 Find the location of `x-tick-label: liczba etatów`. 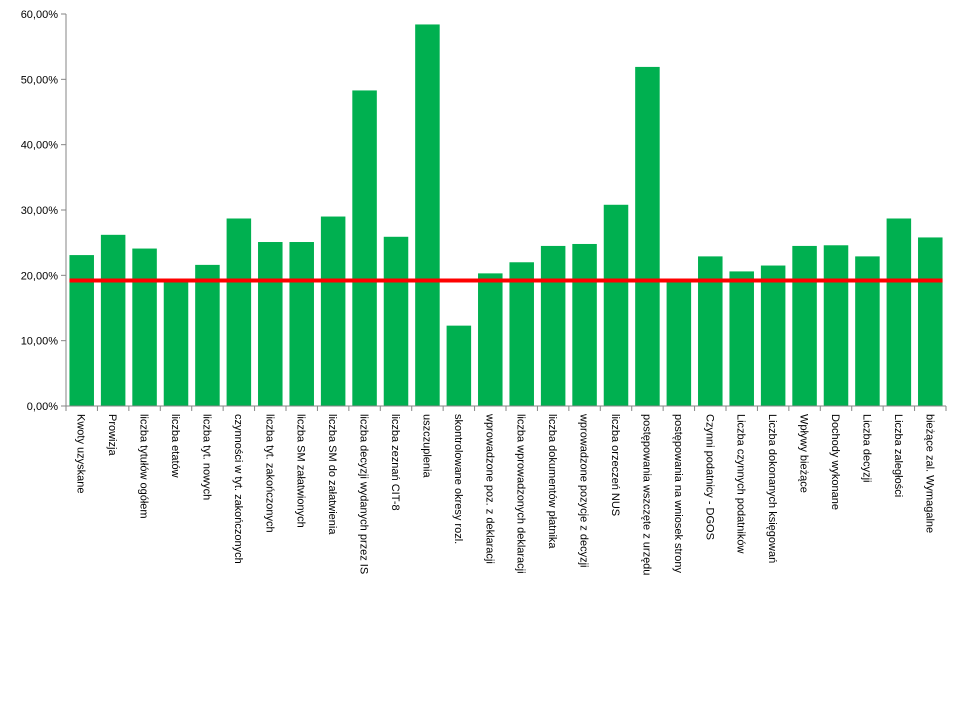

x-tick-label: liczba etatów is located at coordinates (175, 446).